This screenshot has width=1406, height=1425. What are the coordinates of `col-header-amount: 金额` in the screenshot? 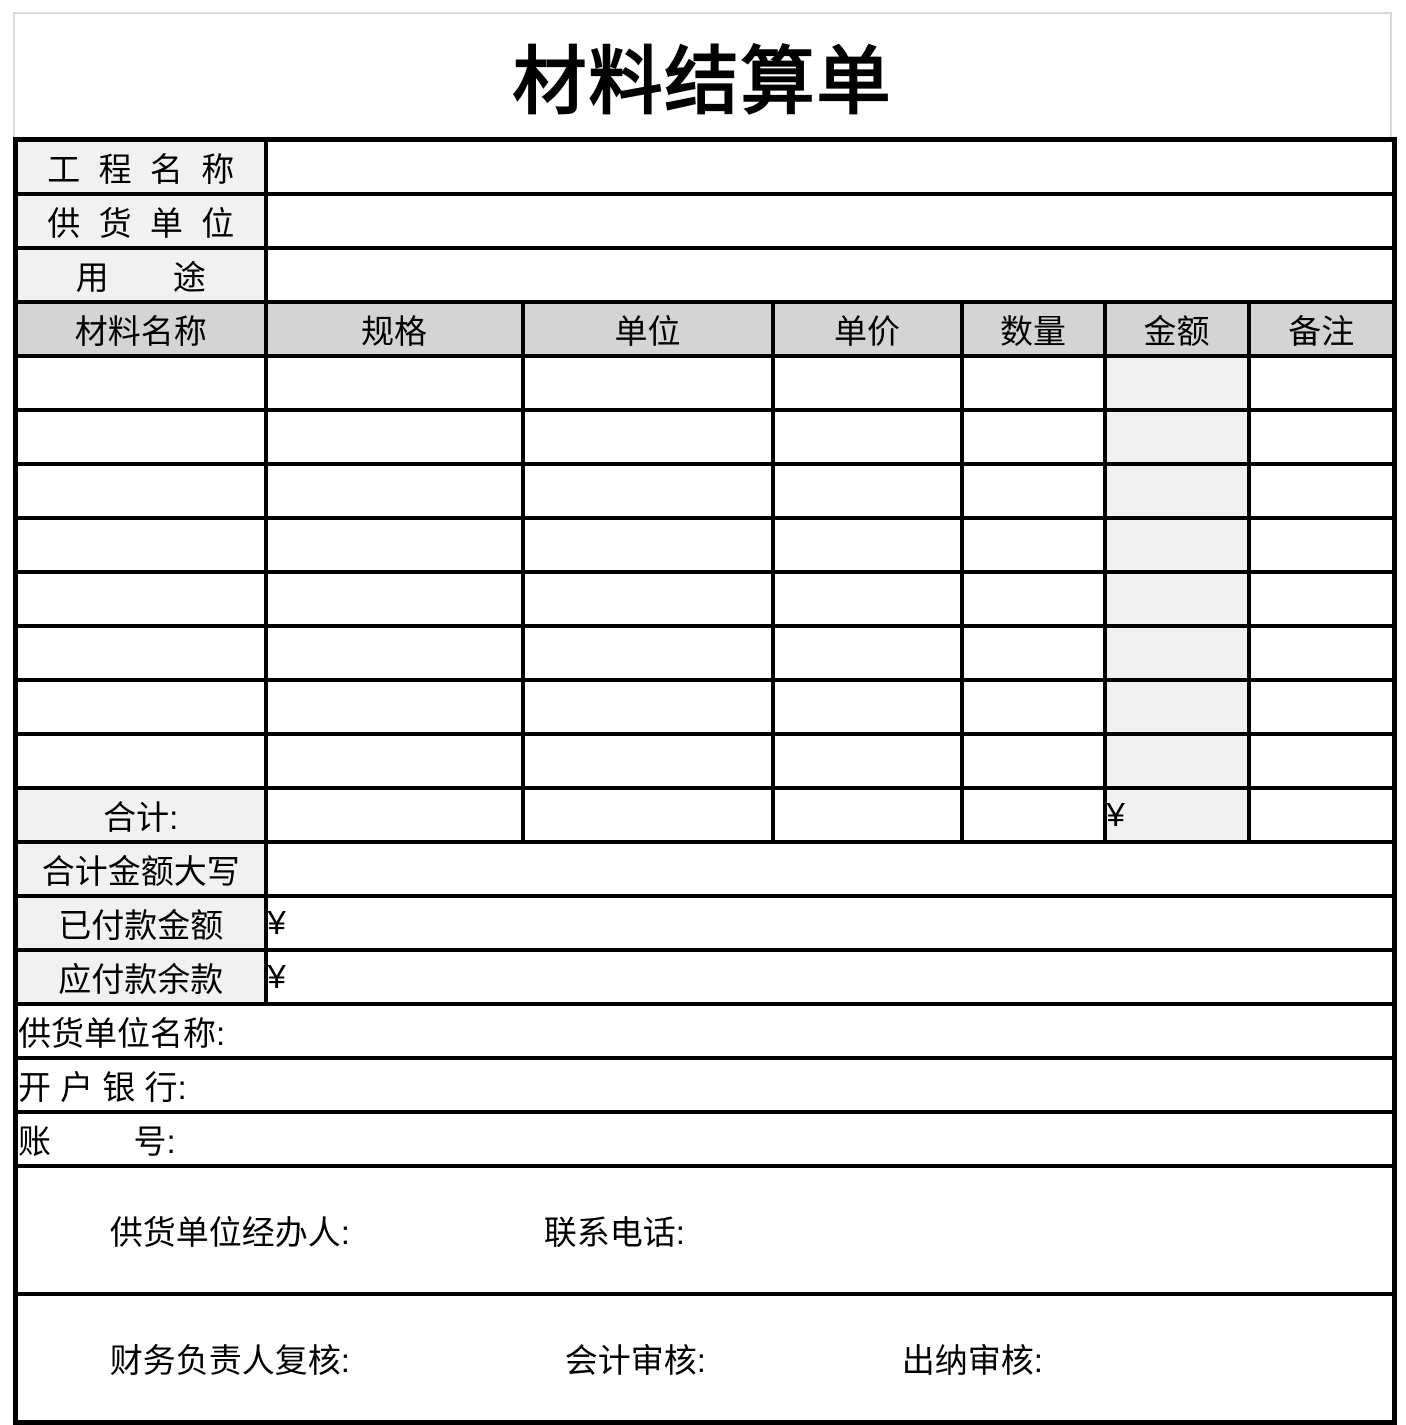 It's located at (1176, 329).